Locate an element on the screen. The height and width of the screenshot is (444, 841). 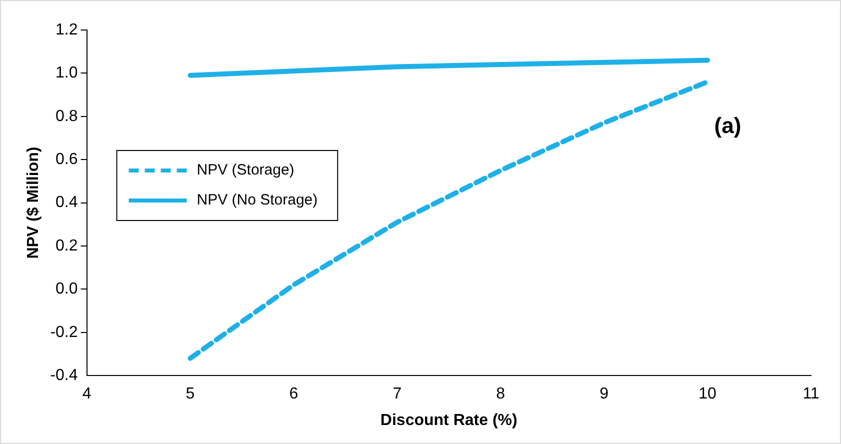
legend-label: NPV (Storage) is located at coordinates (245, 170).